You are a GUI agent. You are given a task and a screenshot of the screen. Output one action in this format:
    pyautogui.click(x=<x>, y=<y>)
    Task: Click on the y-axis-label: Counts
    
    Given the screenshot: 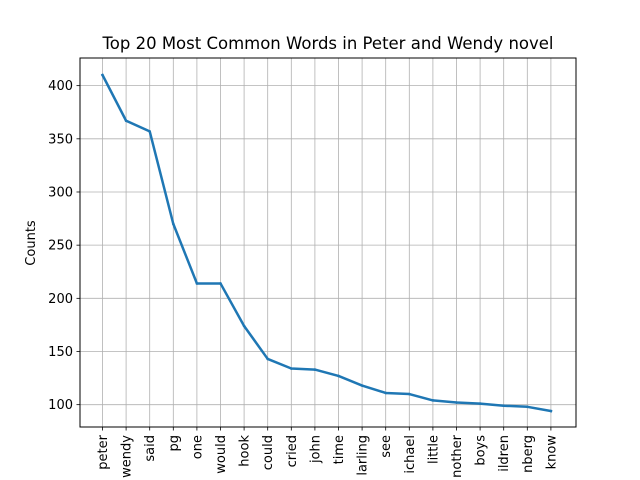 What is the action you would take?
    pyautogui.click(x=31, y=243)
    